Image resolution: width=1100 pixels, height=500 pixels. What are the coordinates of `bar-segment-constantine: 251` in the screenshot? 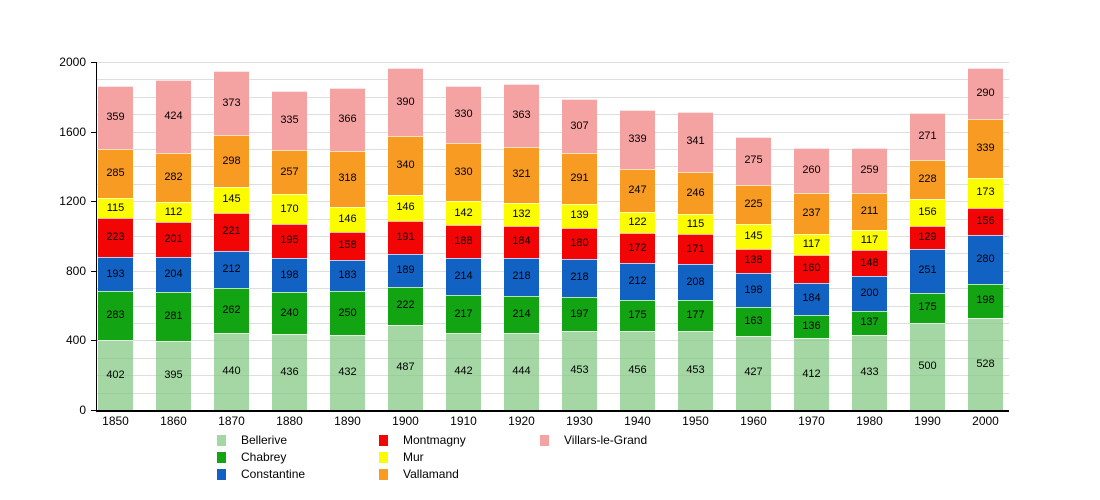 It's located at (927, 270).